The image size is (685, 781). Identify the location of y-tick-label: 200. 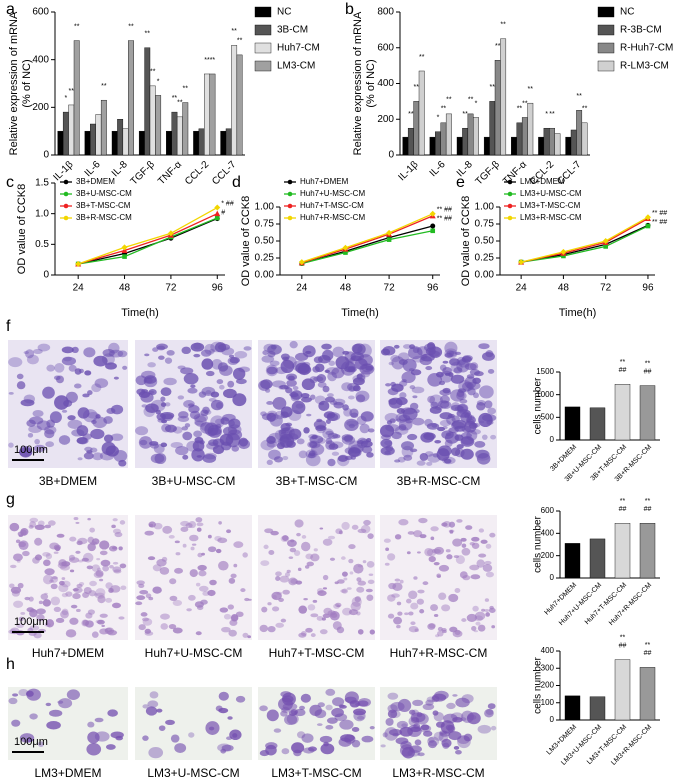
(385, 119).